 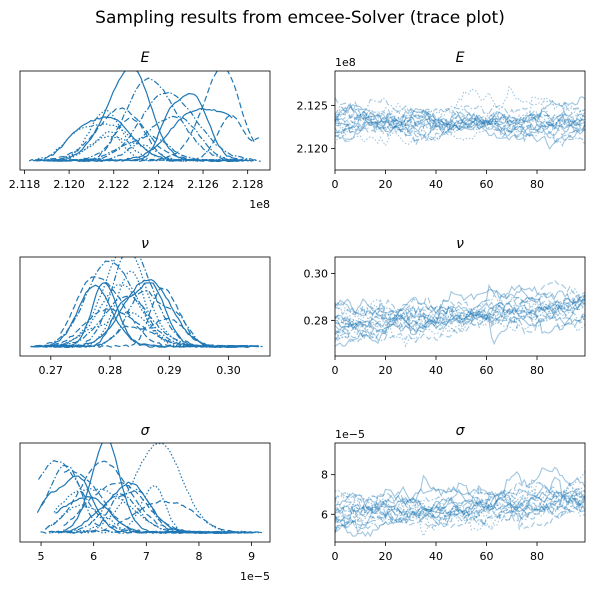 I want to click on sigma-trace-axes-frame, so click(x=460, y=492).